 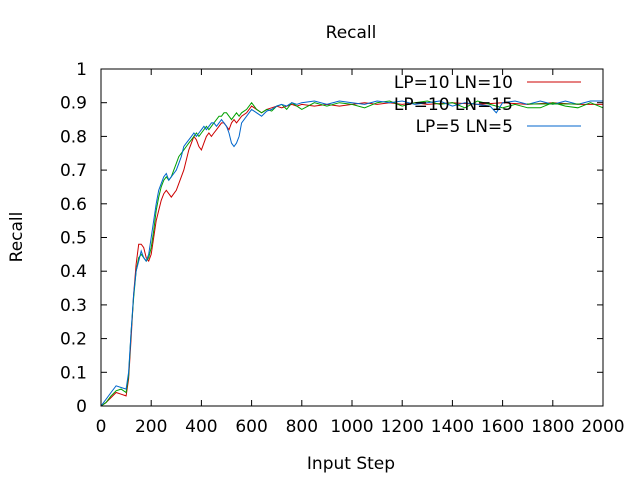 I want to click on x-tick-label: 800, so click(x=302, y=427).